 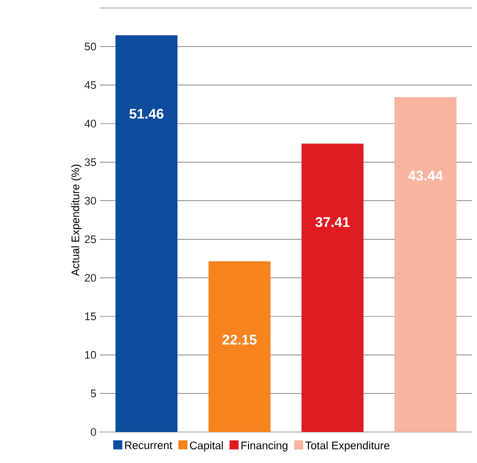 I want to click on legend-label: Capital, so click(x=206, y=446).